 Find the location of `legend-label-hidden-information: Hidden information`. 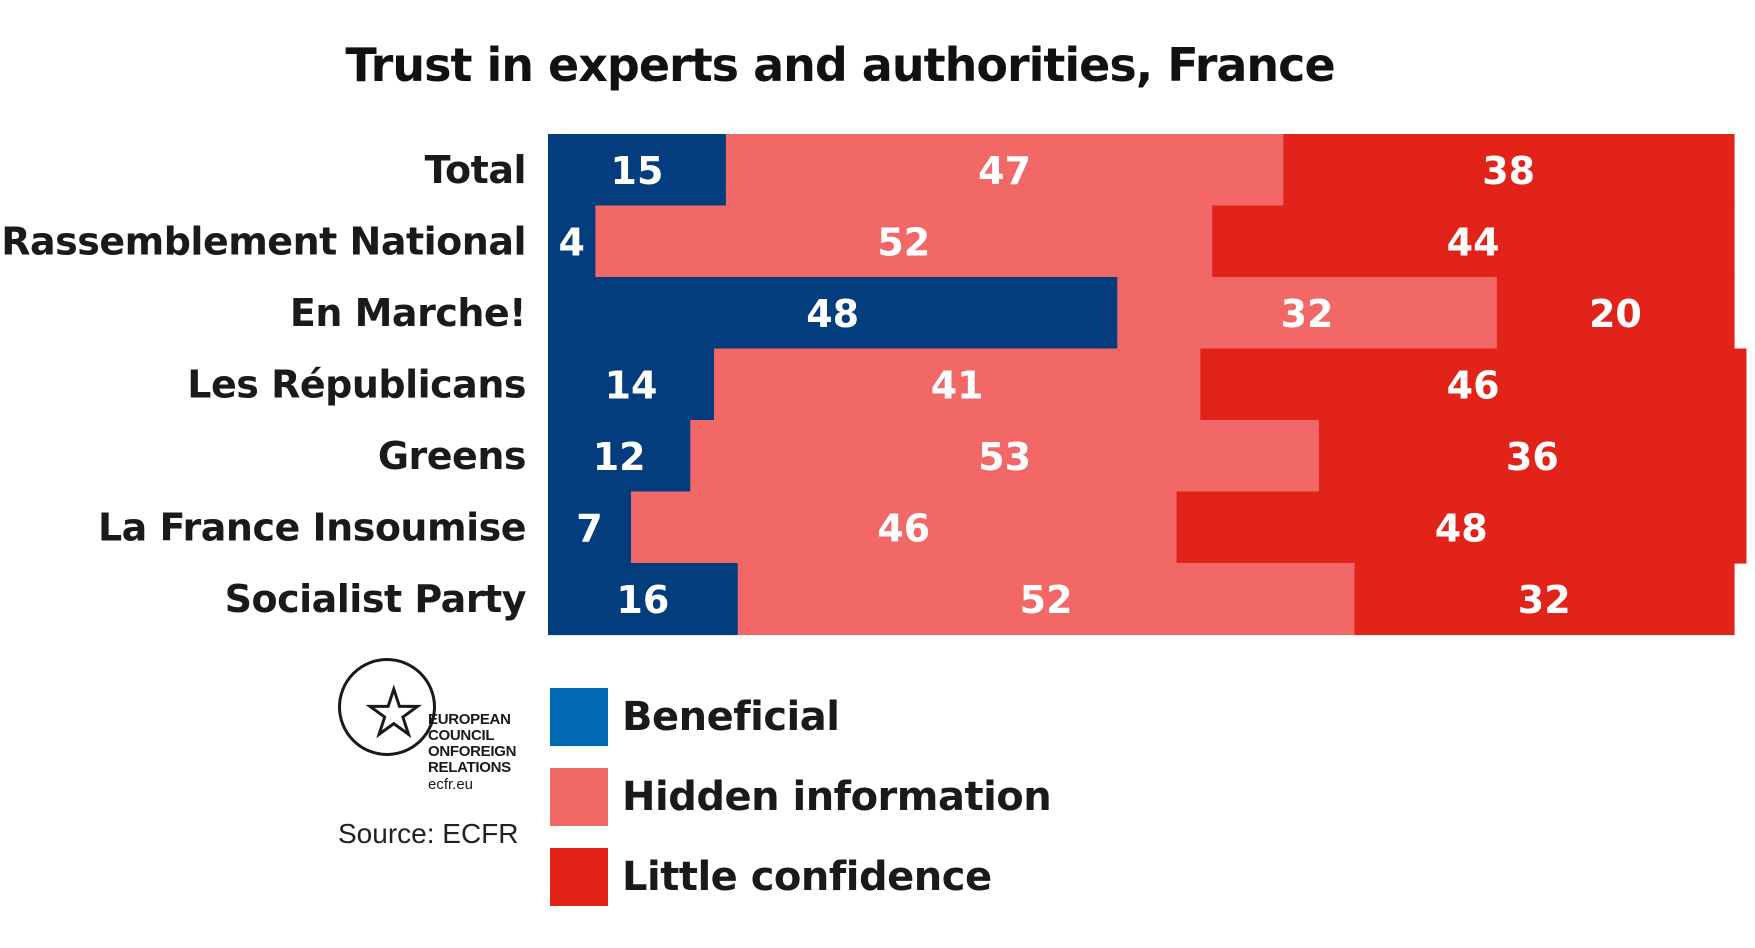

legend-label-hidden-information: Hidden information is located at coordinates (837, 797).